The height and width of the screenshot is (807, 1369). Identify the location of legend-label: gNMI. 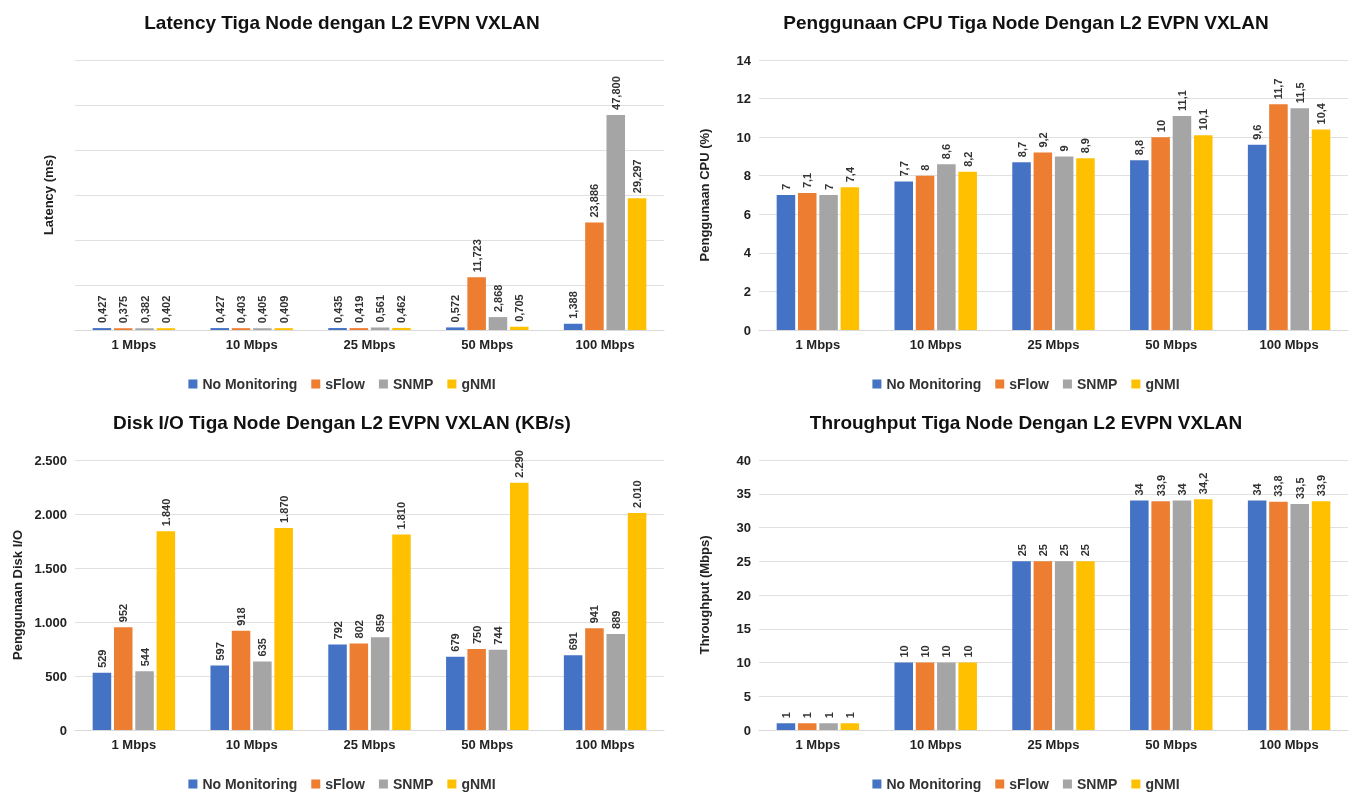
(1162, 784).